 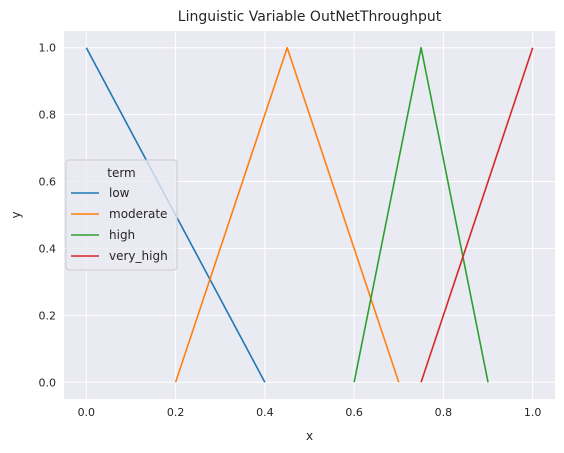 I want to click on x-axis-label: x, so click(x=309, y=436).